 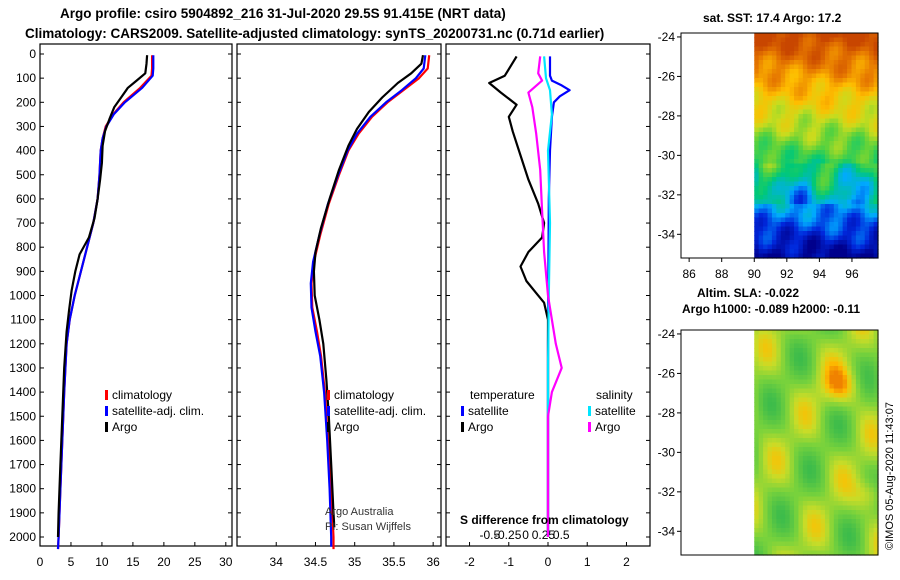 What do you see at coordinates (779, 145) in the screenshot?
I see `map-frame-outline` at bounding box center [779, 145].